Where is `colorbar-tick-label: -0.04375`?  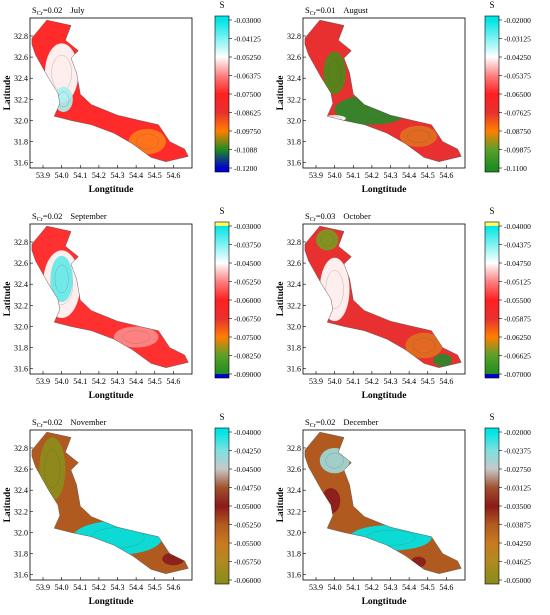 colorbar-tick-label: -0.04375 is located at coordinates (517, 245).